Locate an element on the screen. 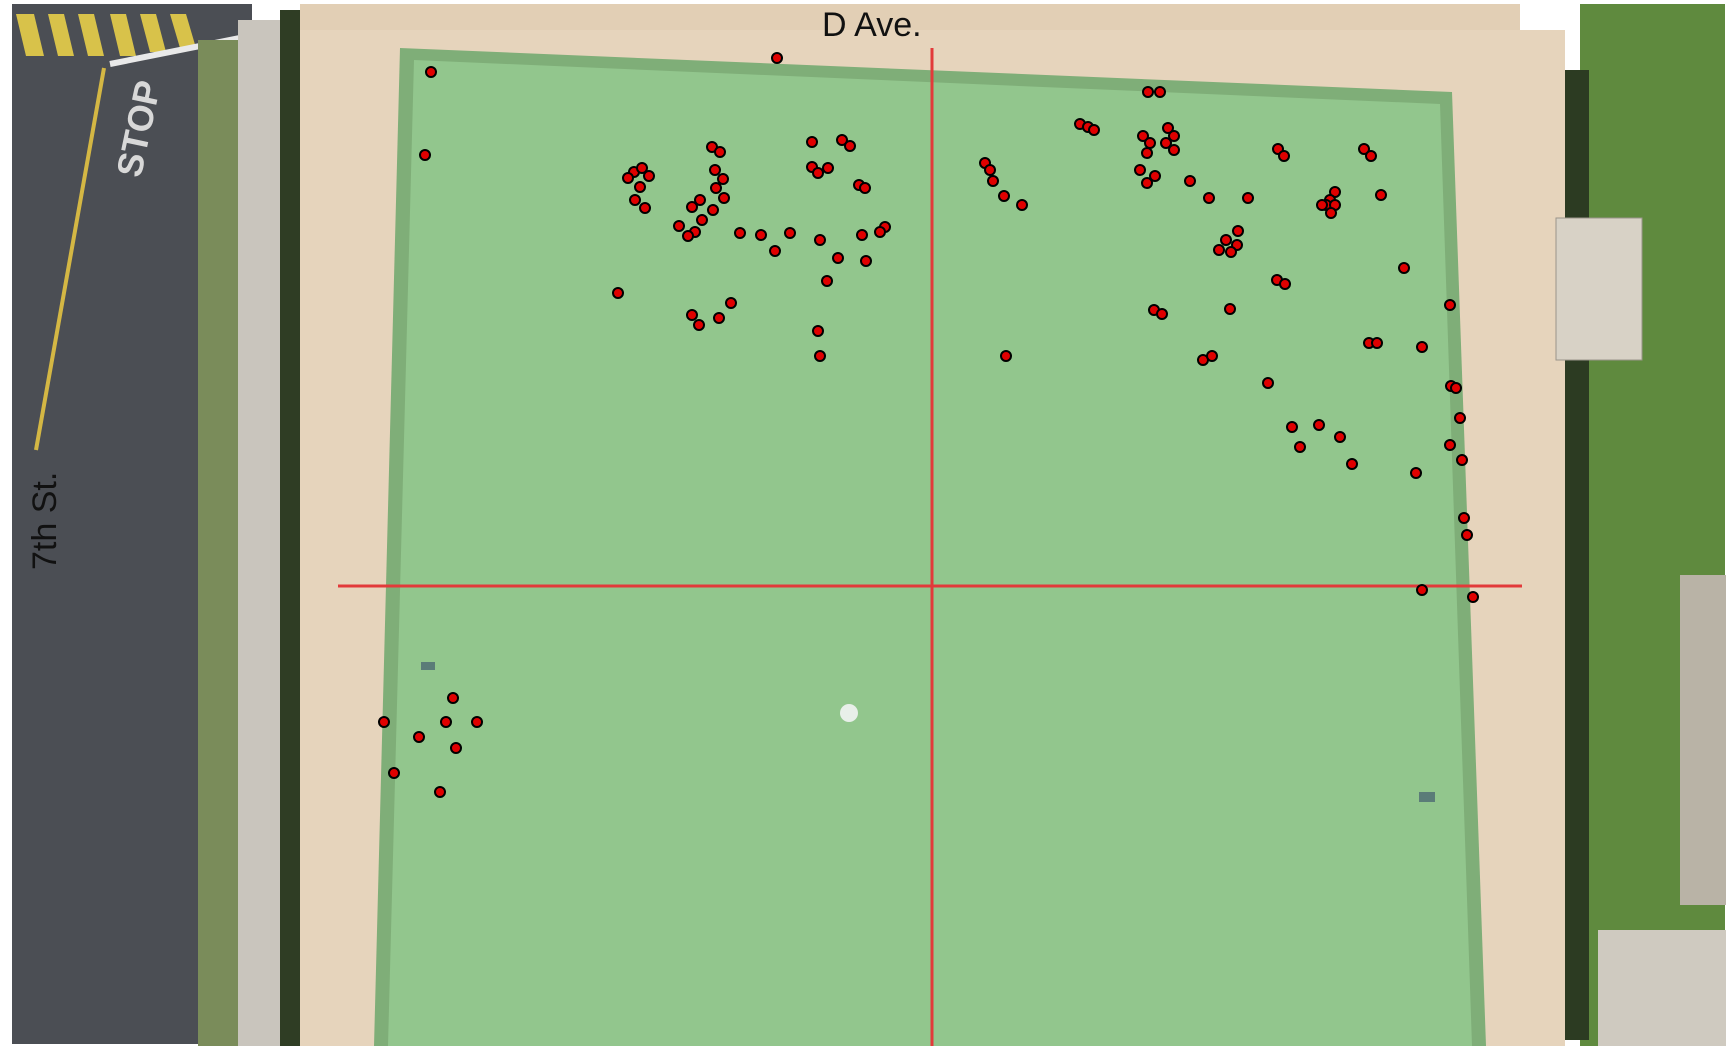 The height and width of the screenshot is (1051, 1731). sidewalk-left is located at coordinates (261, 533).